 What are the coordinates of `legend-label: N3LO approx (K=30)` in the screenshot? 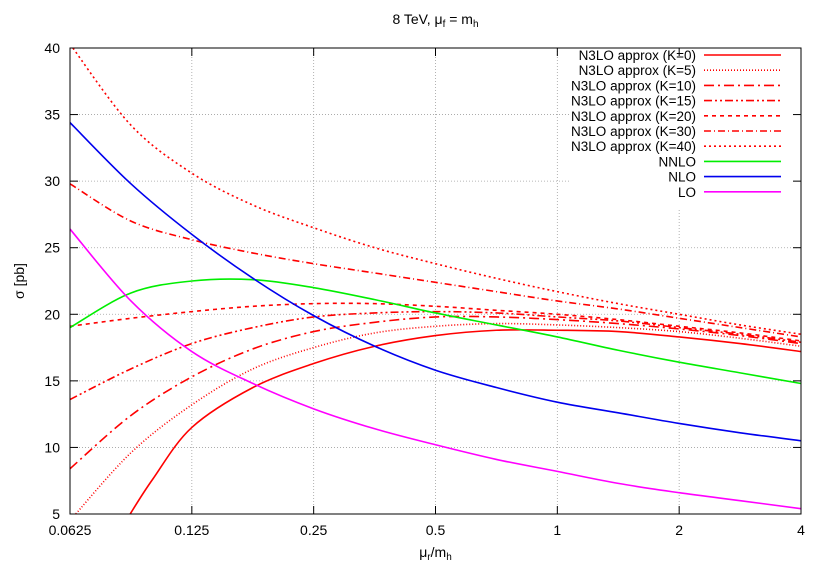 It's located at (633, 131).